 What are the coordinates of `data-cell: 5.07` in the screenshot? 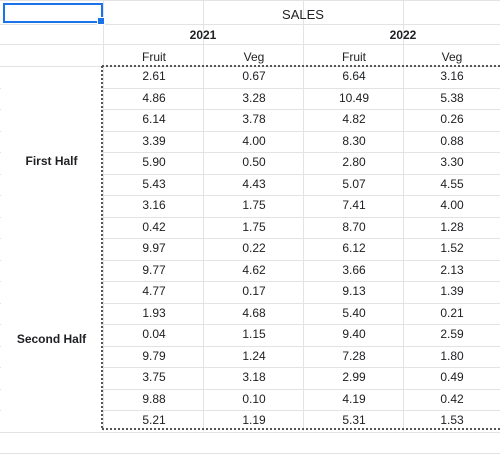 It's located at (354, 183).